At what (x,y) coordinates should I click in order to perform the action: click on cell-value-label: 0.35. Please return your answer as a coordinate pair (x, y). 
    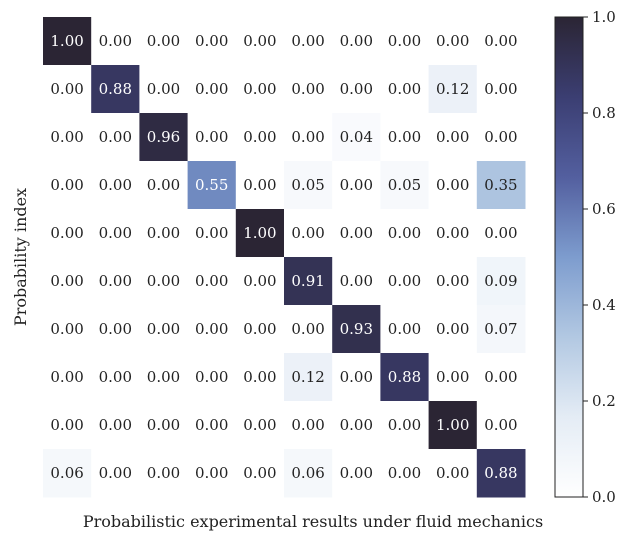
    Looking at the image, I should click on (500, 185).